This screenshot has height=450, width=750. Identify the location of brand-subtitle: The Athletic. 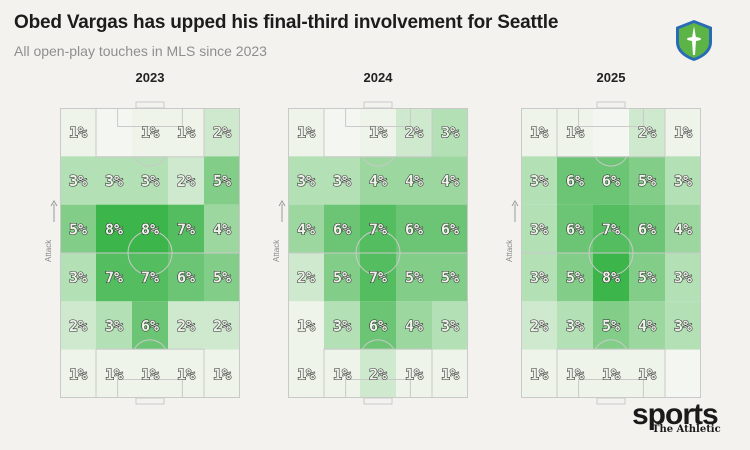
(686, 429).